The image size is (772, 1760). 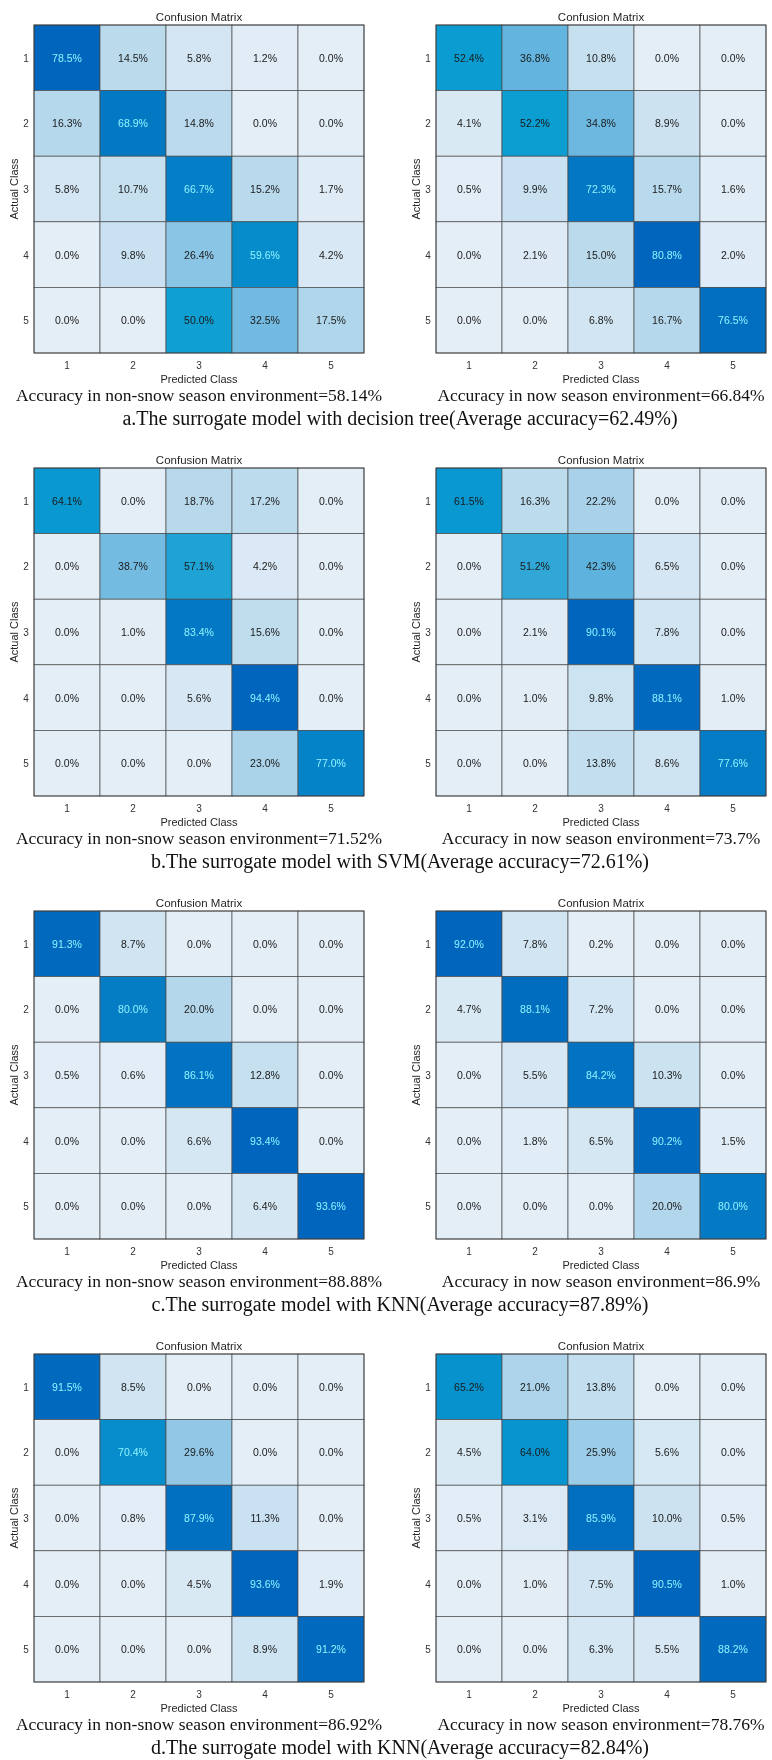 What do you see at coordinates (601, 320) in the screenshot?
I see `data-label: 6.8%` at bounding box center [601, 320].